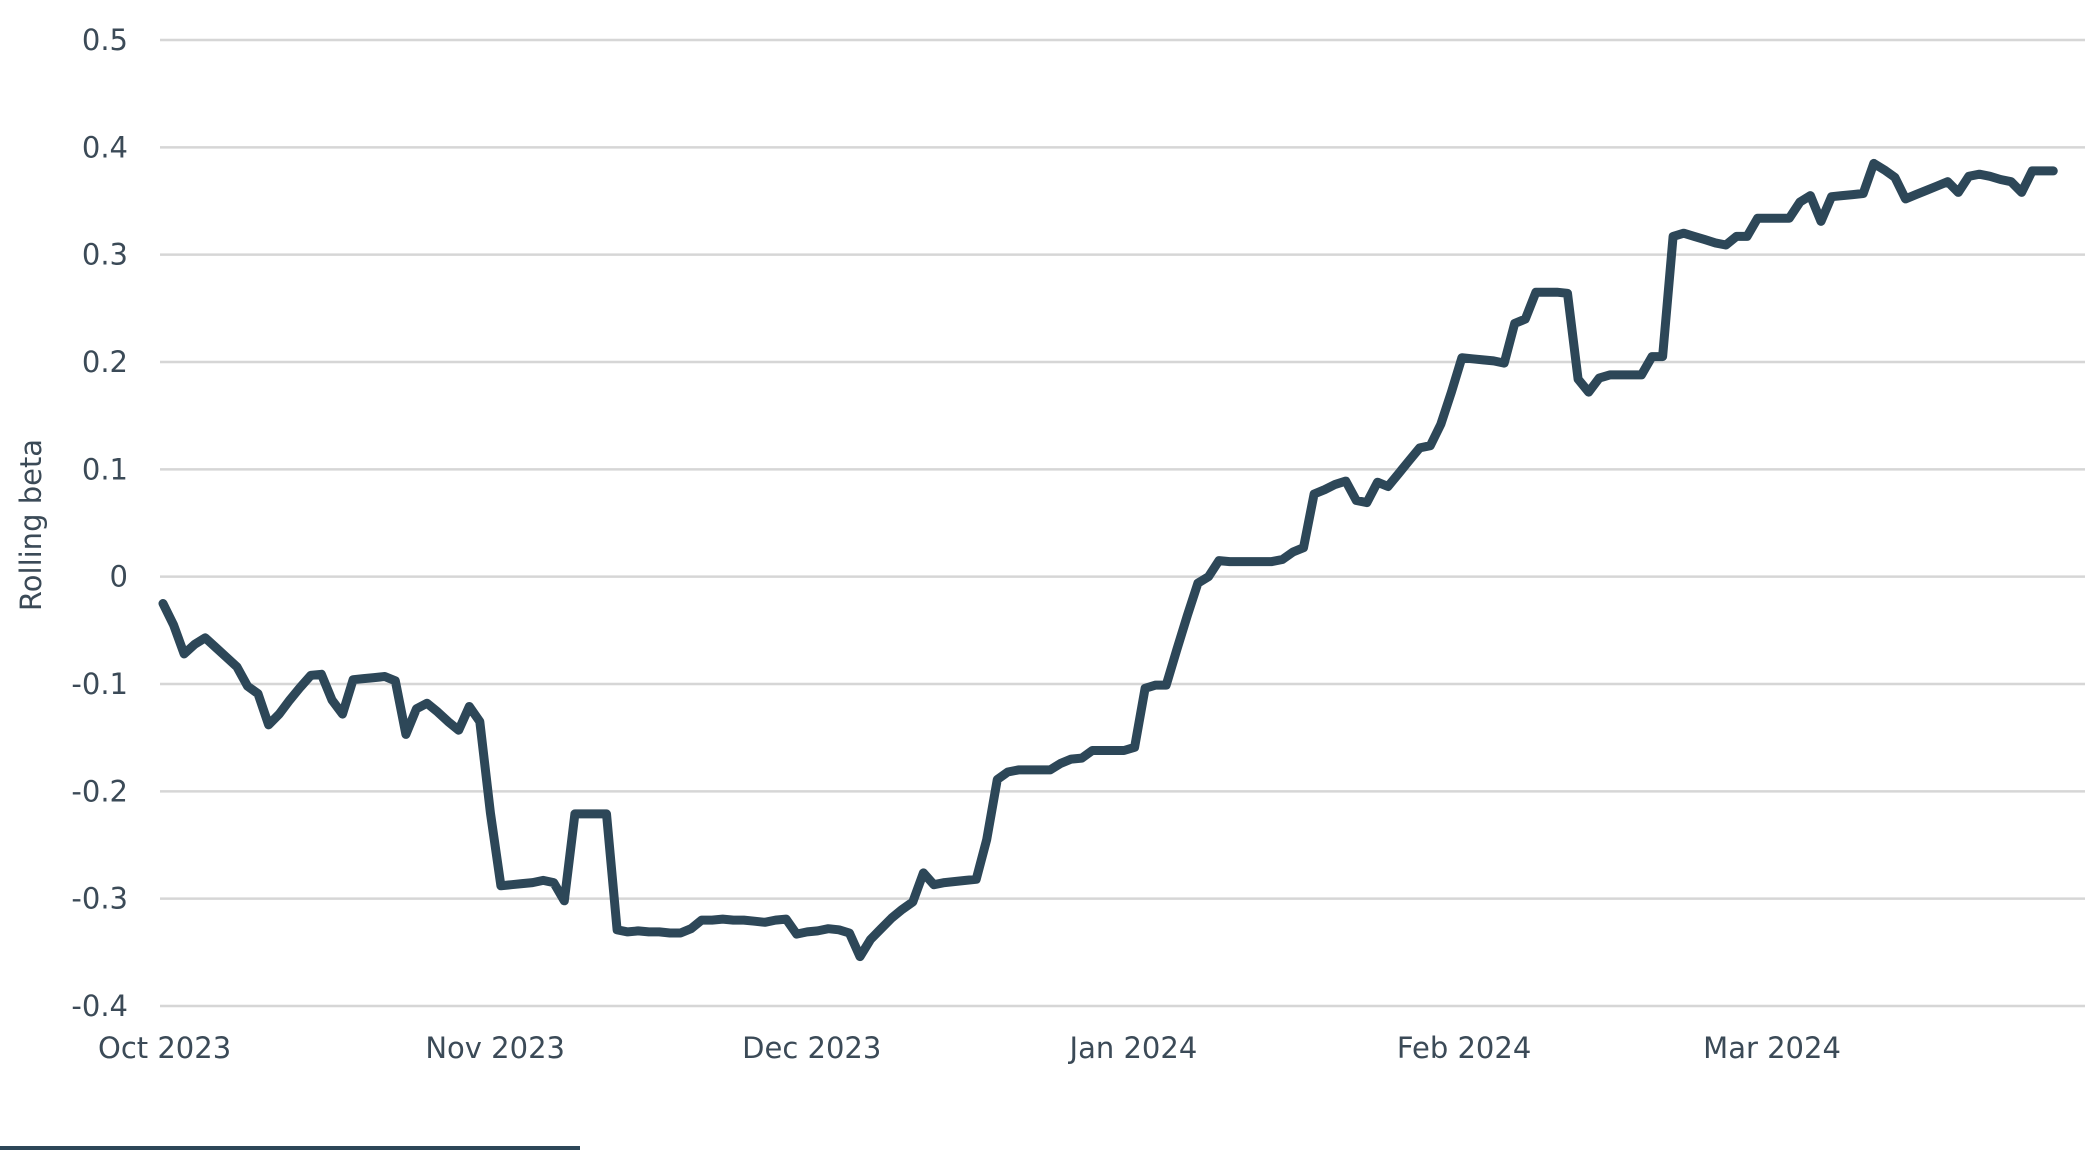 This screenshot has width=2093, height=1160. Describe the element at coordinates (31, 525) in the screenshot. I see `y-axis-title: Rolling beta` at that location.